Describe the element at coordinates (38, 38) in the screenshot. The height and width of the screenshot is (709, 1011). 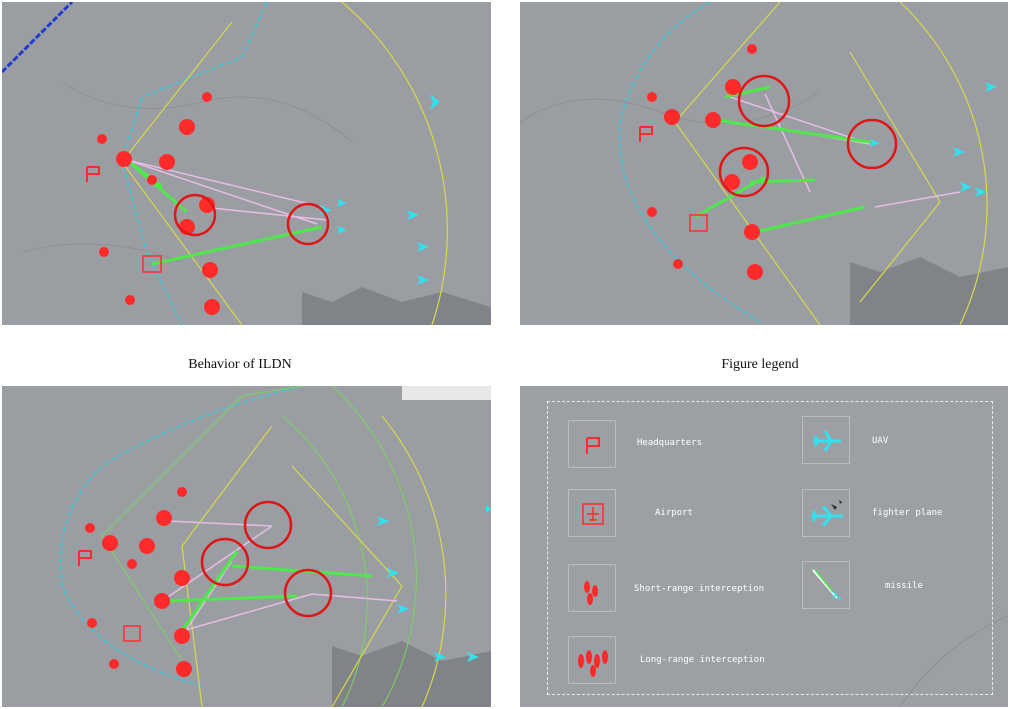
I see `coast-line` at that location.